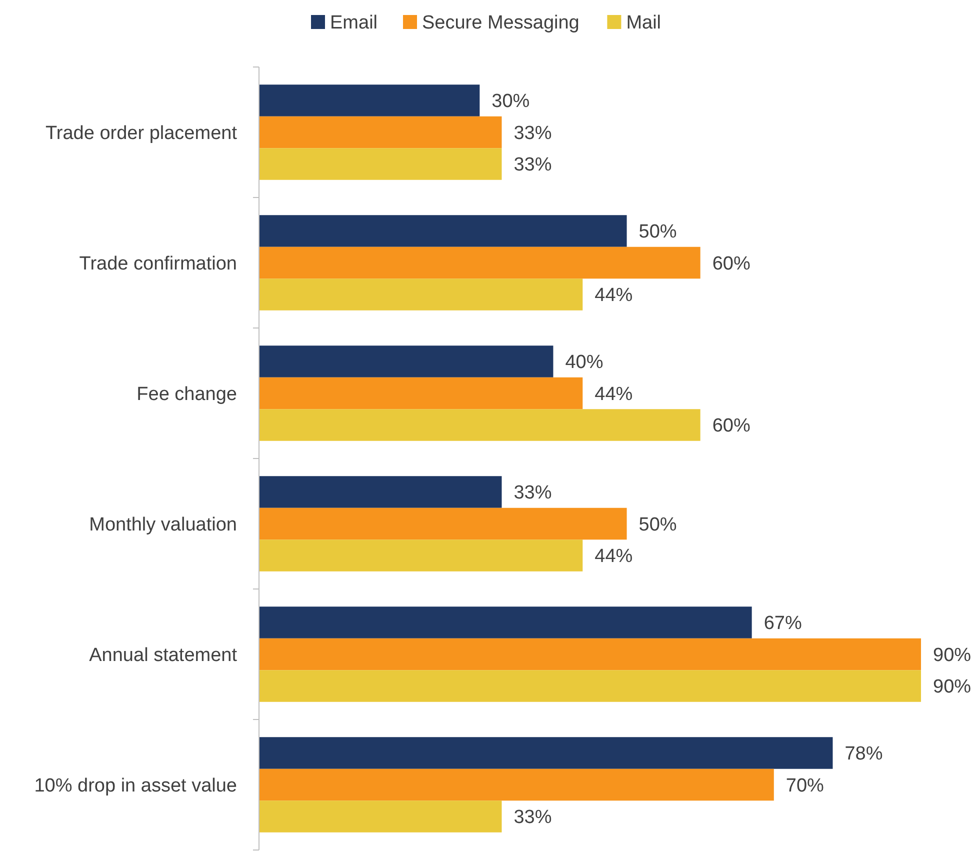 The image size is (980, 851). I want to click on data-label: 67%, so click(783, 623).